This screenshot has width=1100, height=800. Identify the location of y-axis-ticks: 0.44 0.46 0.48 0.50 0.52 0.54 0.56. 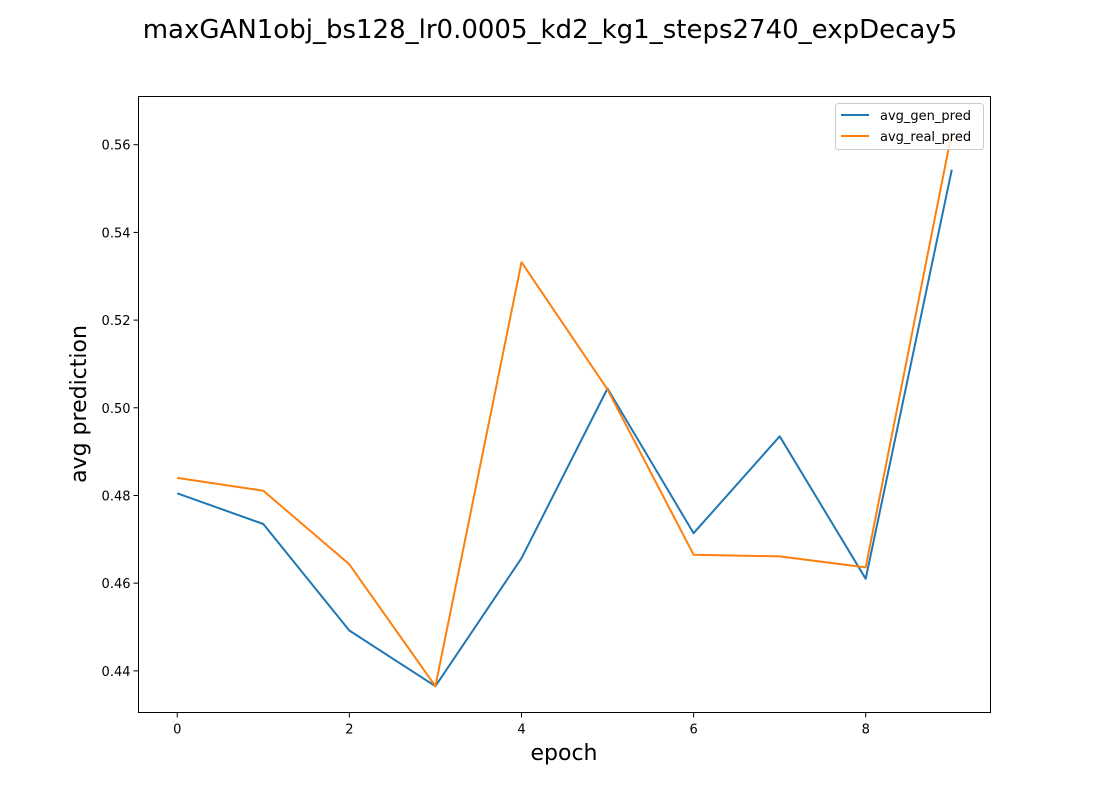
(120, 409).